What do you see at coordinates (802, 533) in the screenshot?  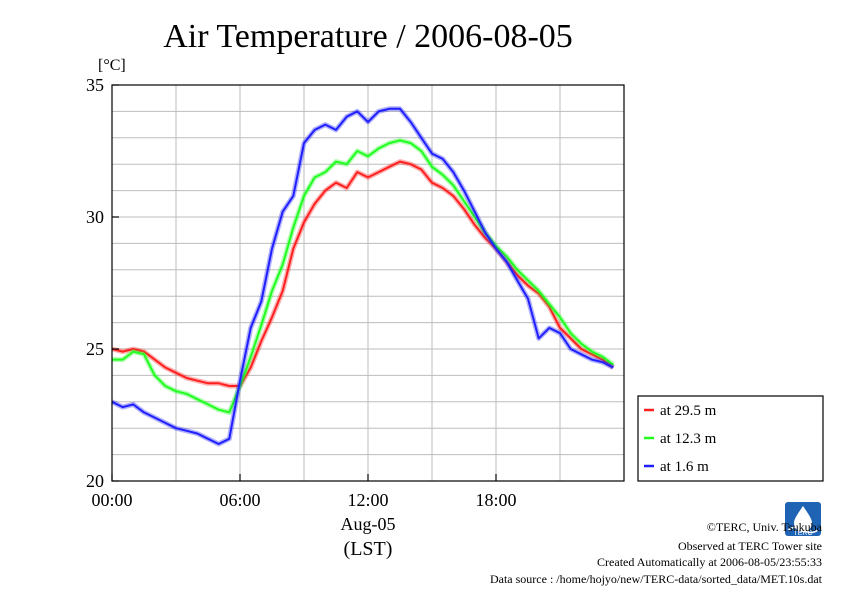 I see `logo-text: TERC` at bounding box center [802, 533].